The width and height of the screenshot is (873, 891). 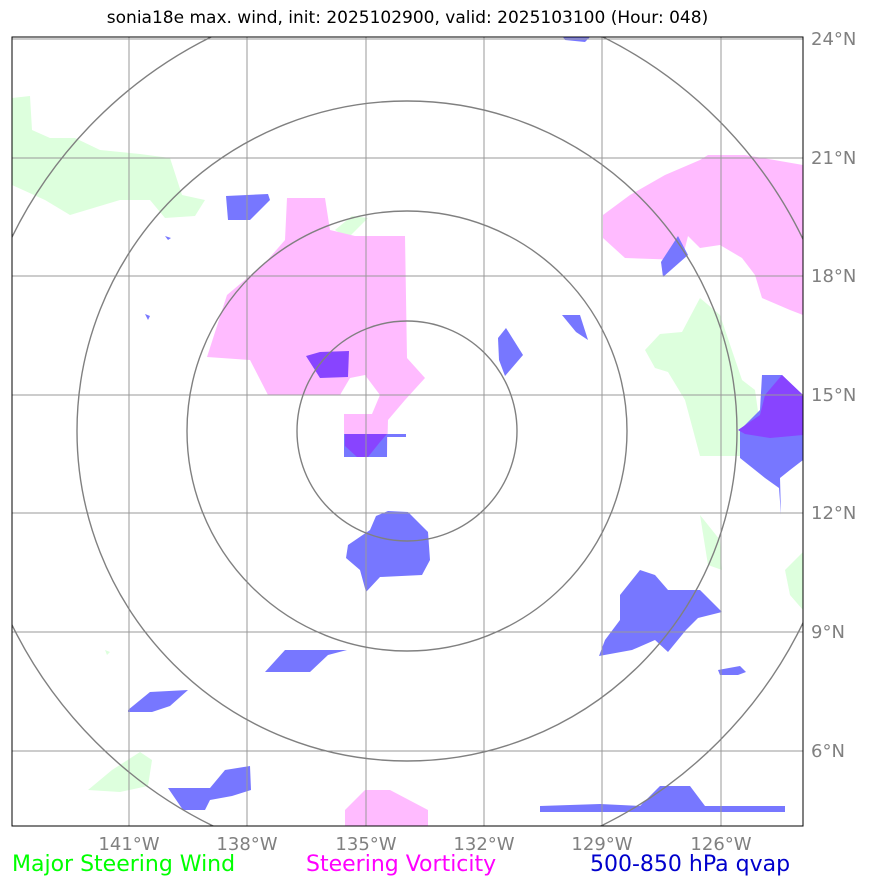 What do you see at coordinates (483, 844) in the screenshot?
I see `lon-tick-label: 132°W` at bounding box center [483, 844].